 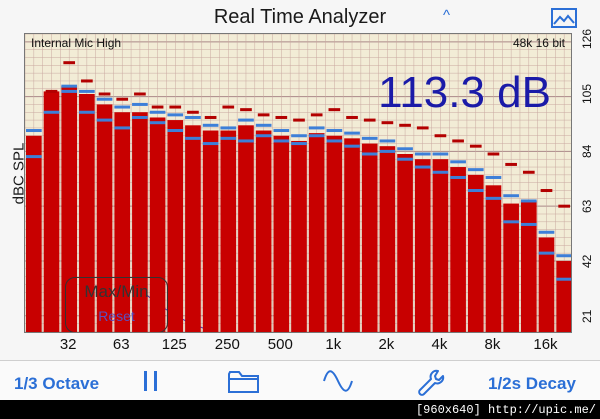 What do you see at coordinates (333, 344) in the screenshot?
I see `x-tick-label: 1k` at bounding box center [333, 344].